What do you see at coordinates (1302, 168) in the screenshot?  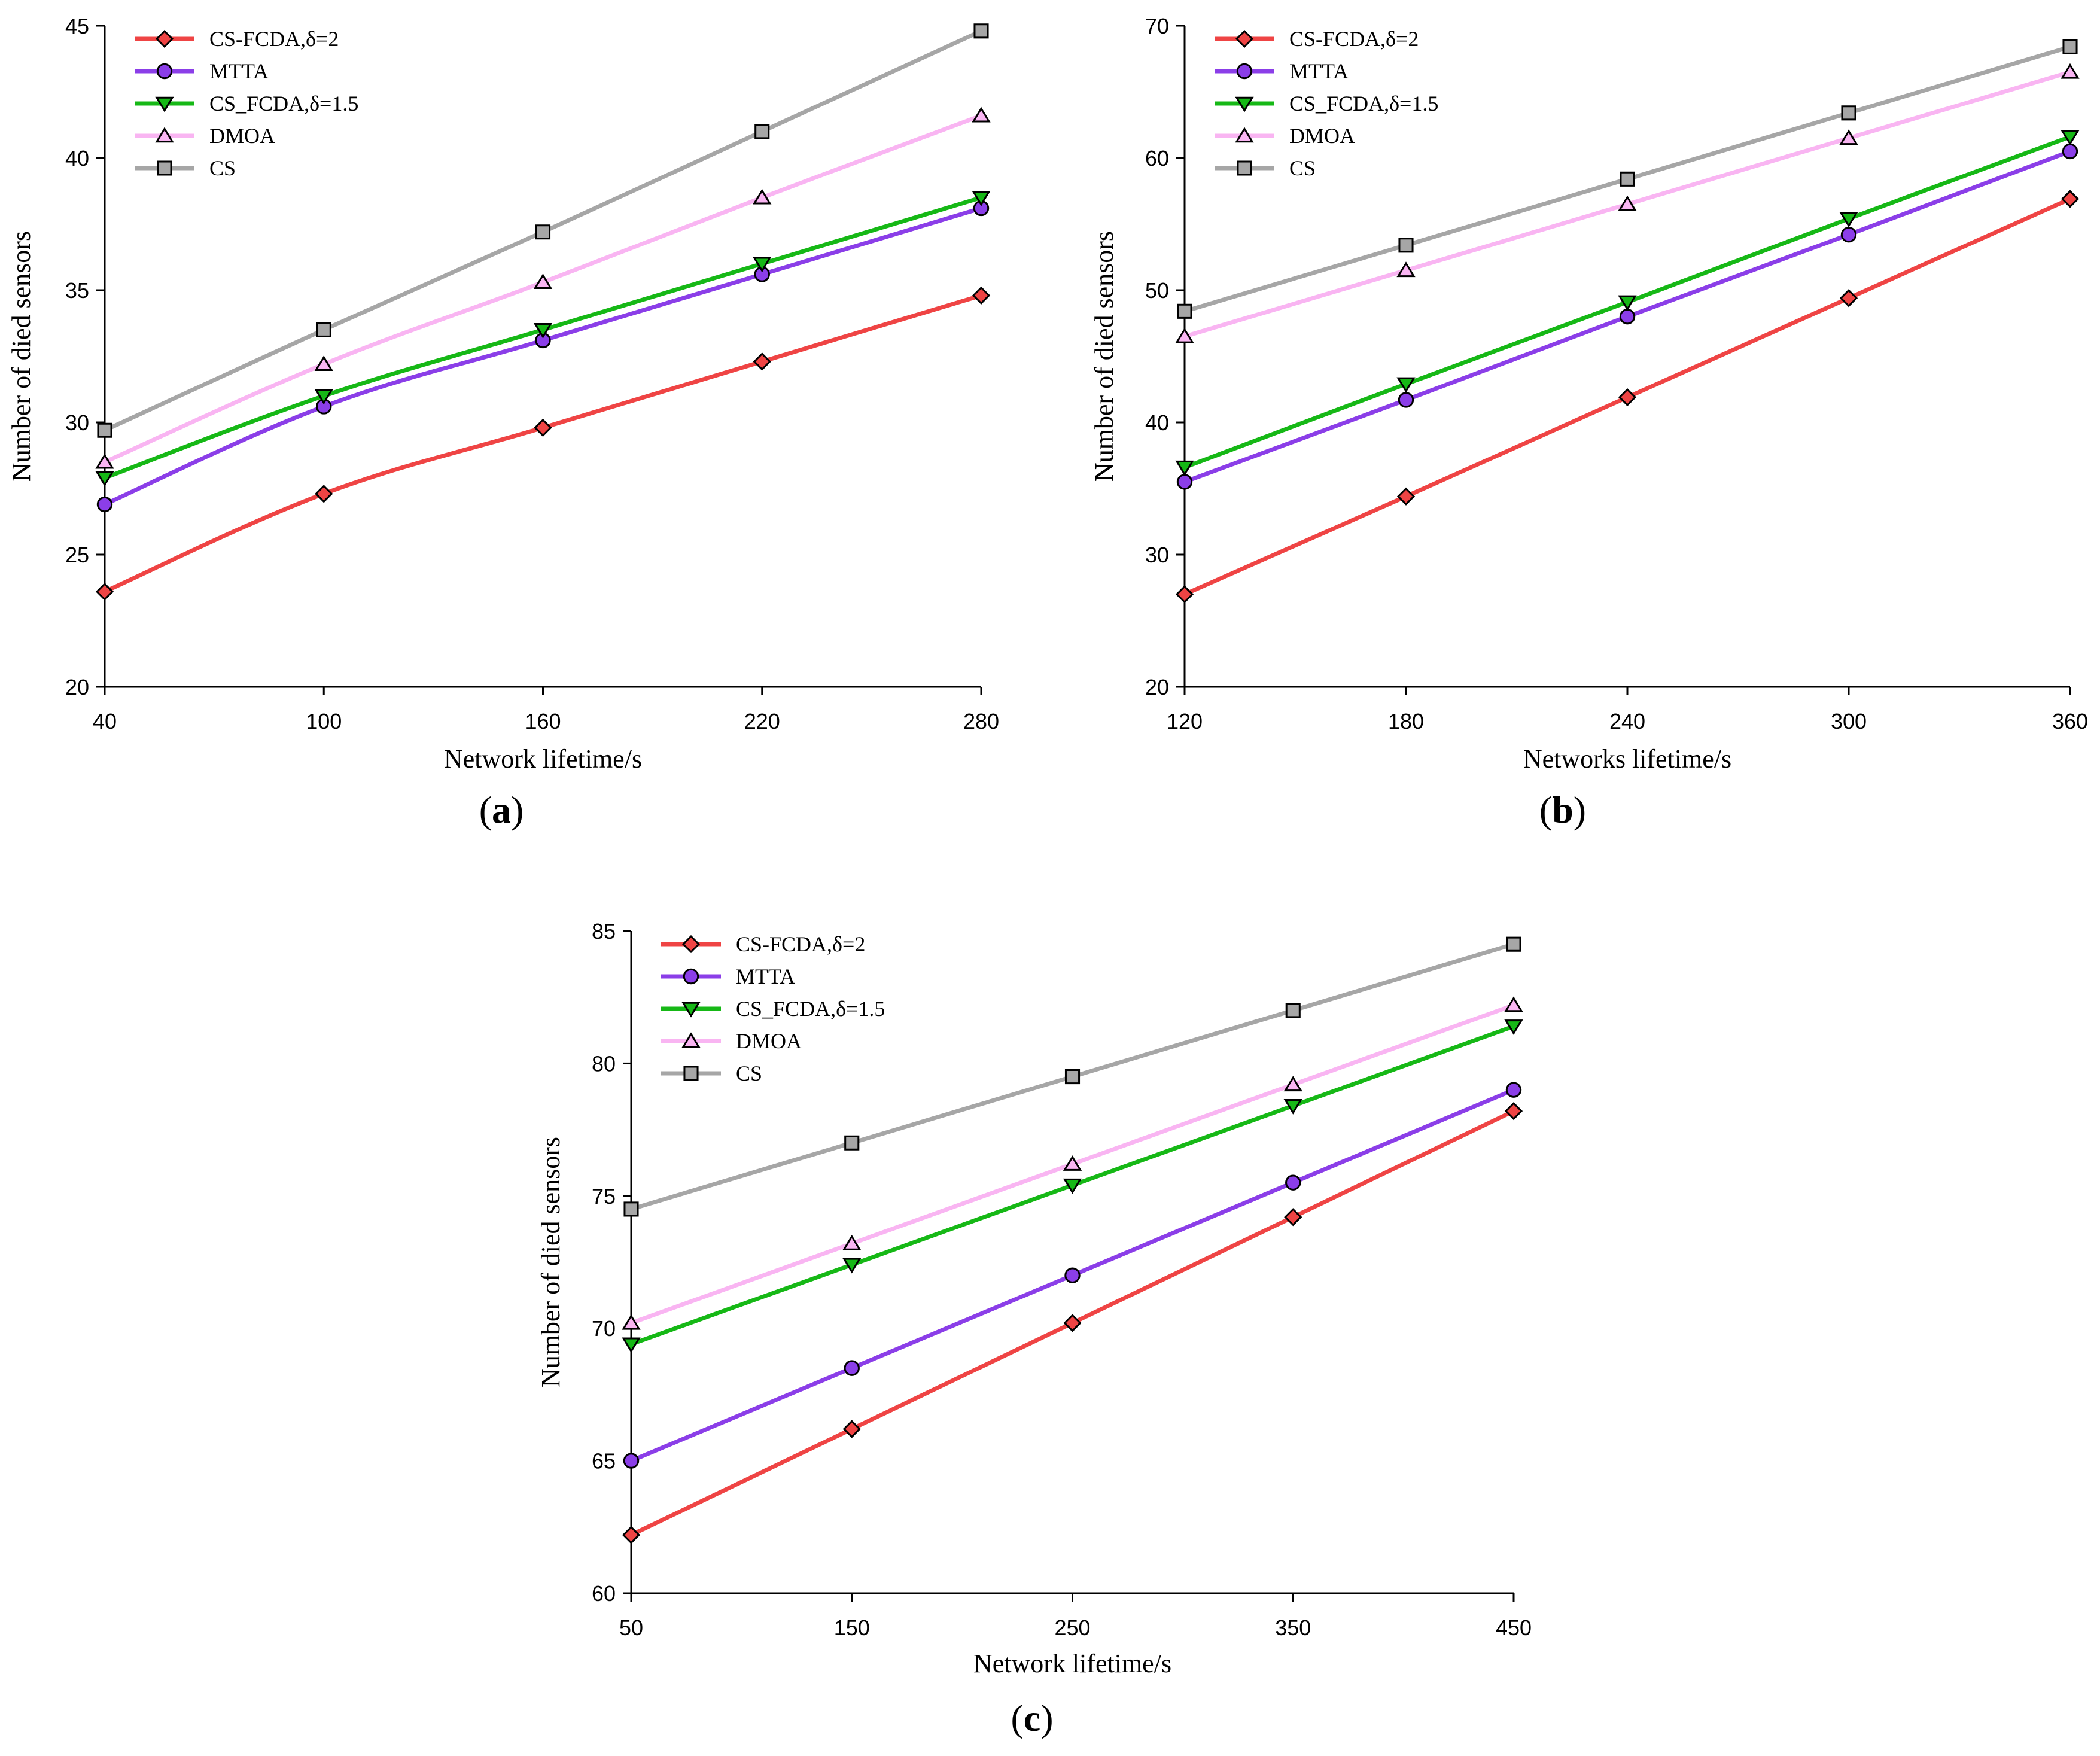 I see `legend-label: CS` at bounding box center [1302, 168].